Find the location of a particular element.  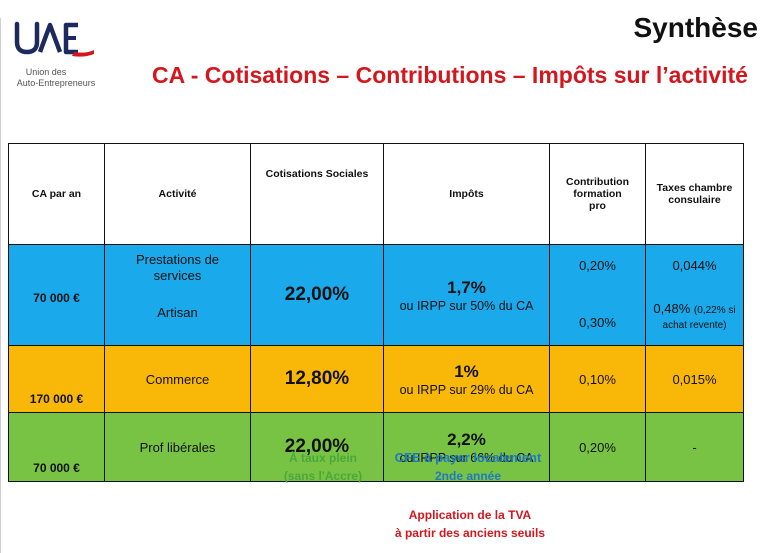

row3-formation: 0,20% is located at coordinates (597, 447).